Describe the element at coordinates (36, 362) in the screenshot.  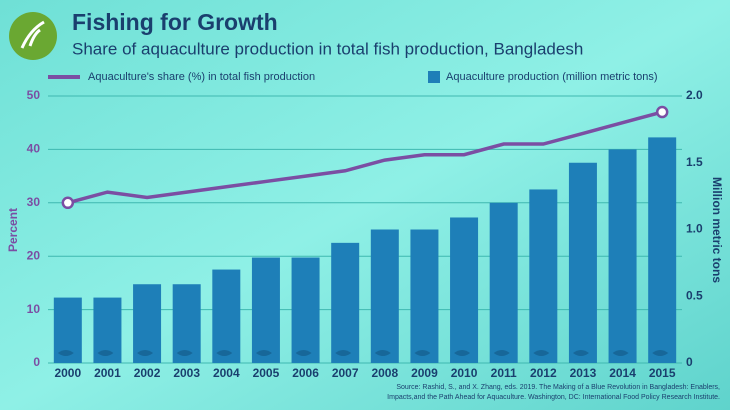
I see `y-tick-label: 0` at that location.